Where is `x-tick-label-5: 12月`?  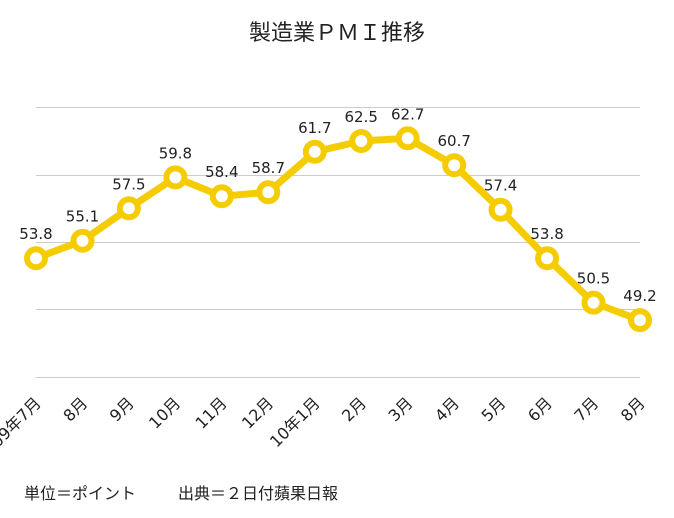 x-tick-label-5: 12月 is located at coordinates (257, 412).